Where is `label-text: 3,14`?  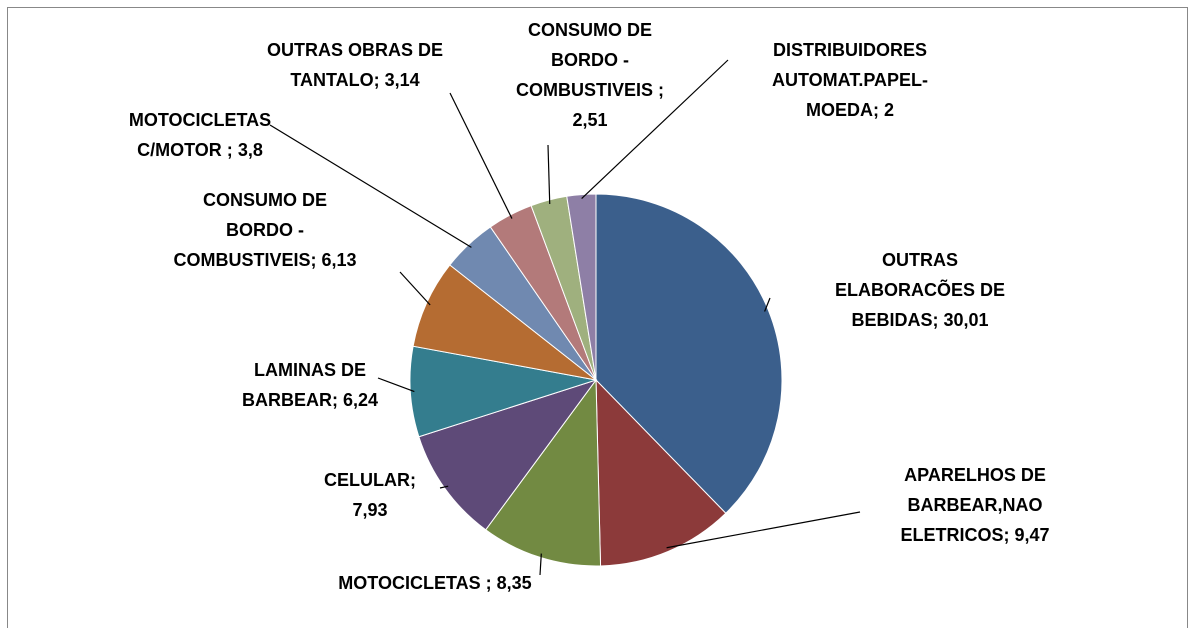
label-text: 3,14 is located at coordinates (402, 80).